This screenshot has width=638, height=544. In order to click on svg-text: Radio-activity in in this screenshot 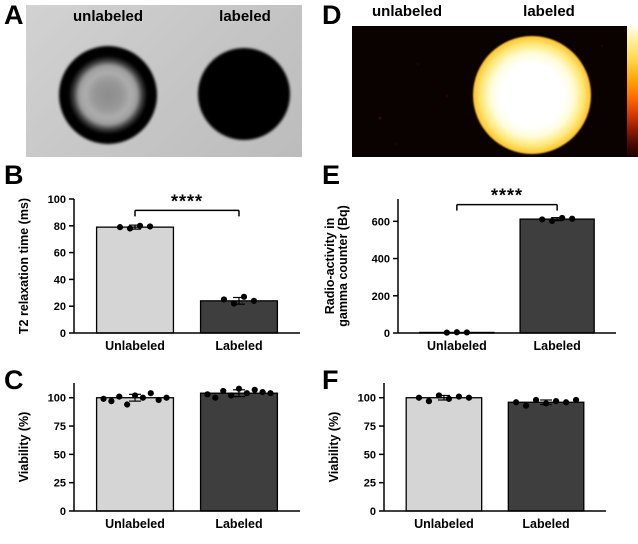, I will do `click(330, 266)`.